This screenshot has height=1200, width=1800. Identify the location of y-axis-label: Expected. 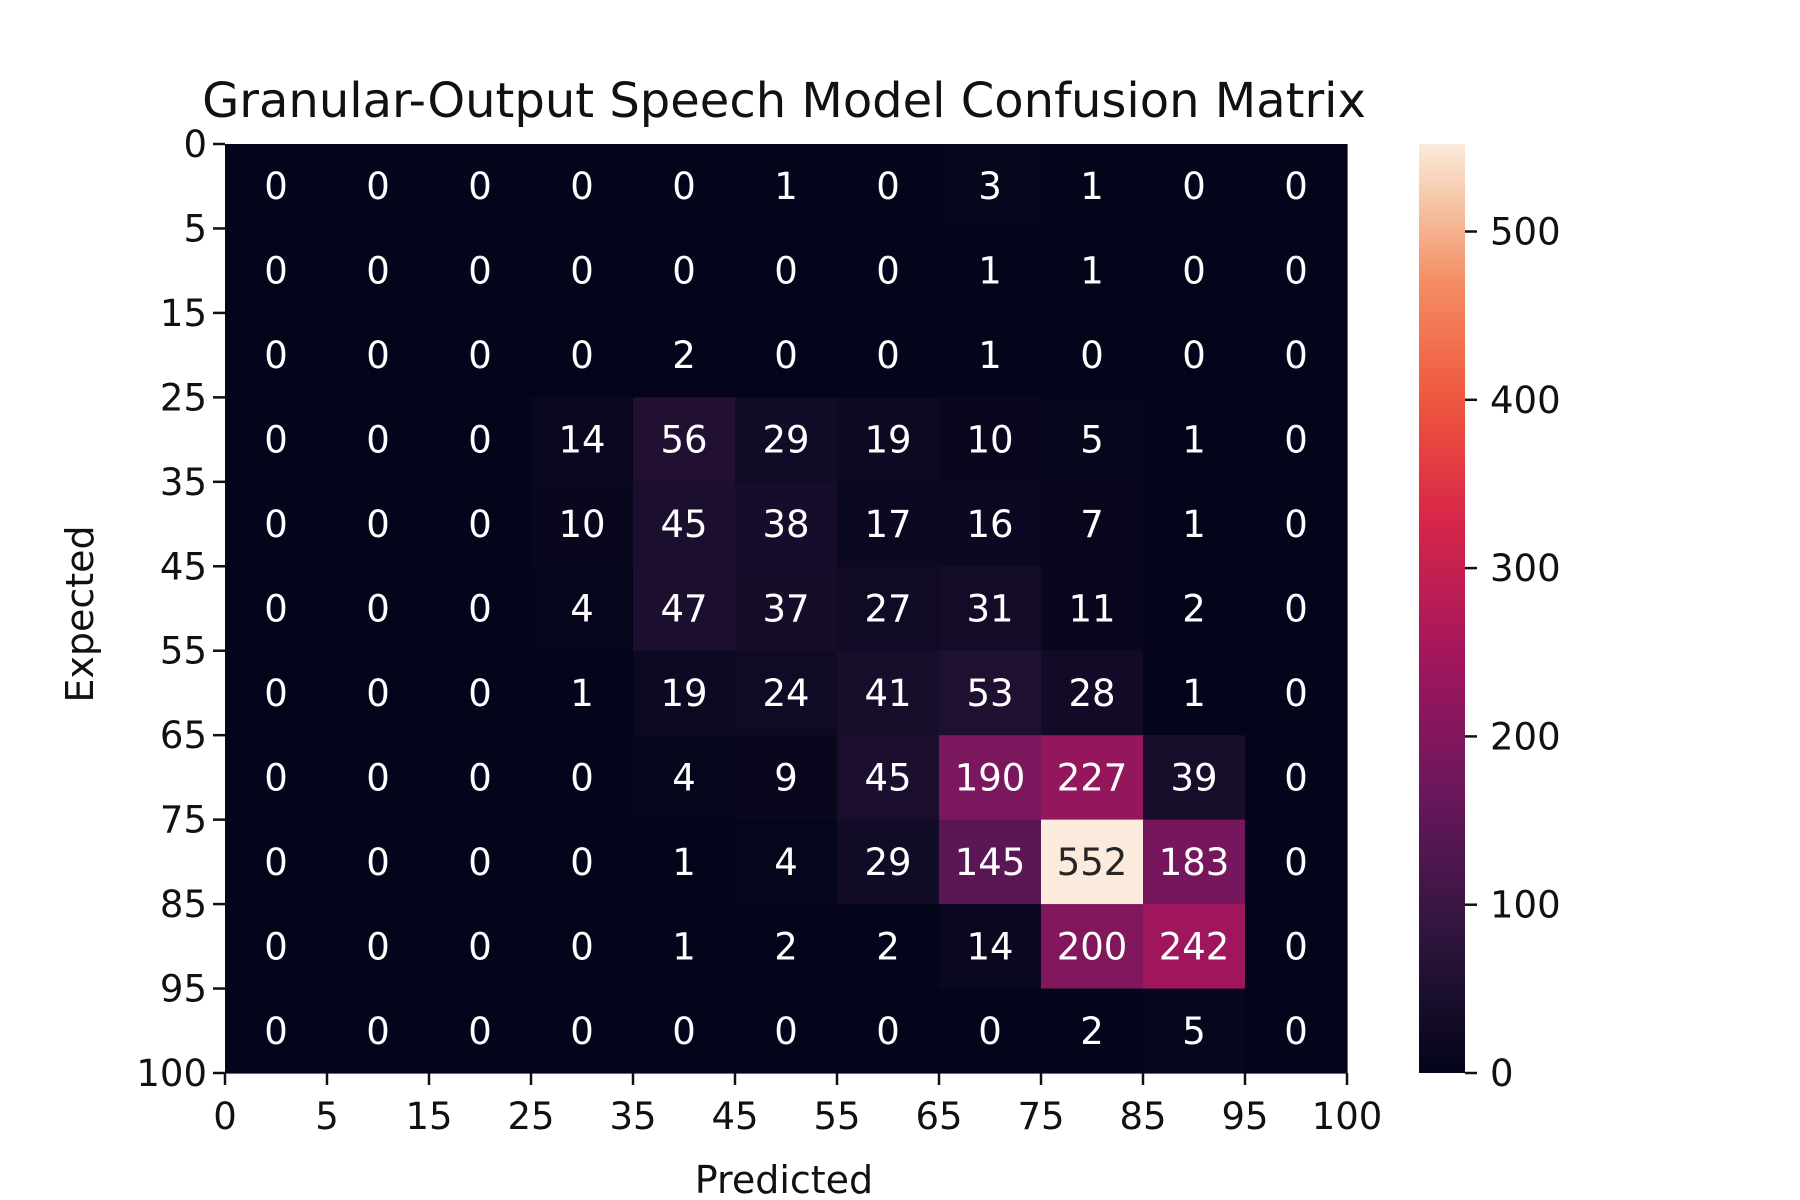
(80, 613).